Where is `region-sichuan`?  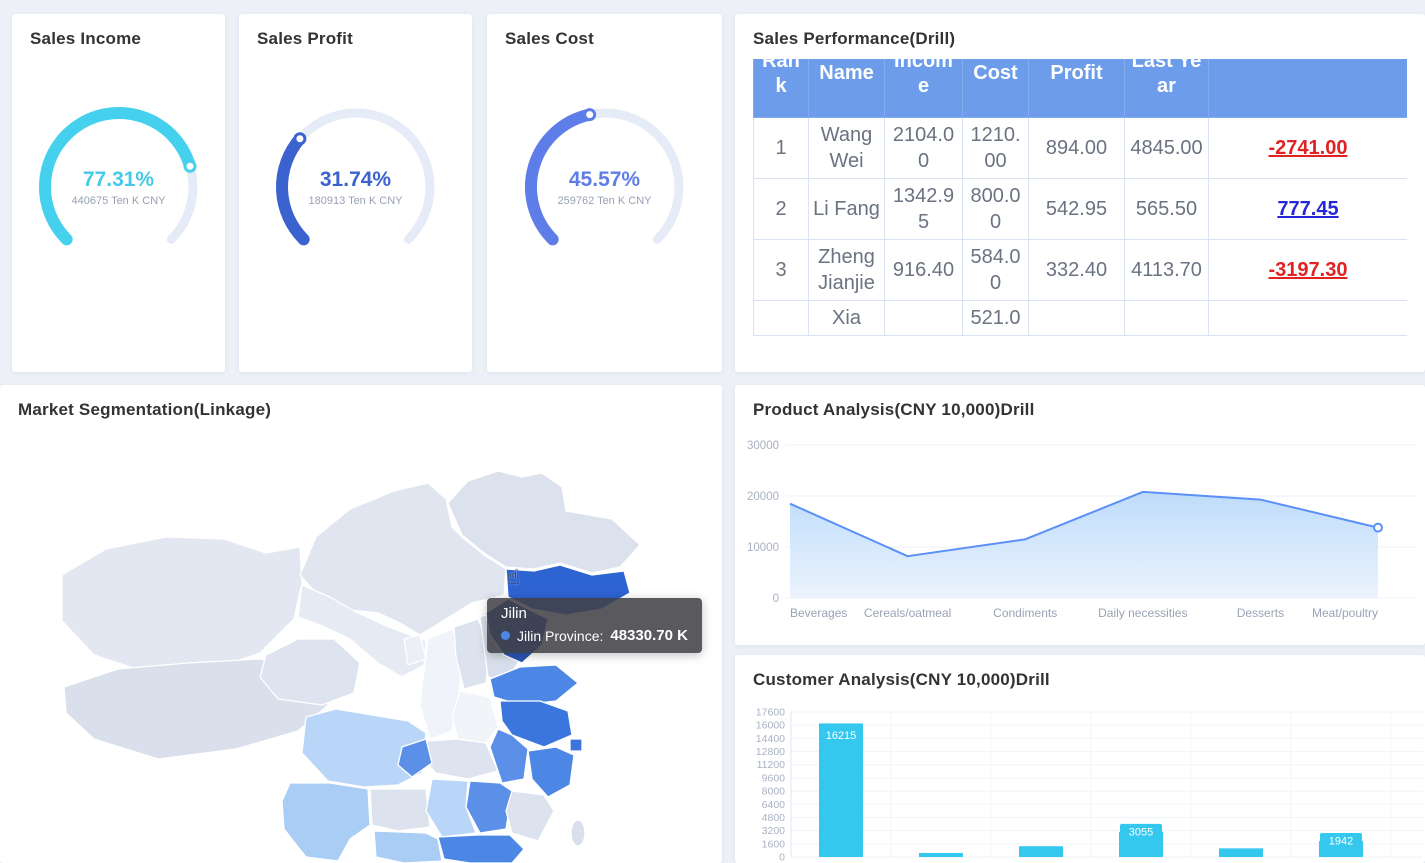 region-sichuan is located at coordinates (364, 748).